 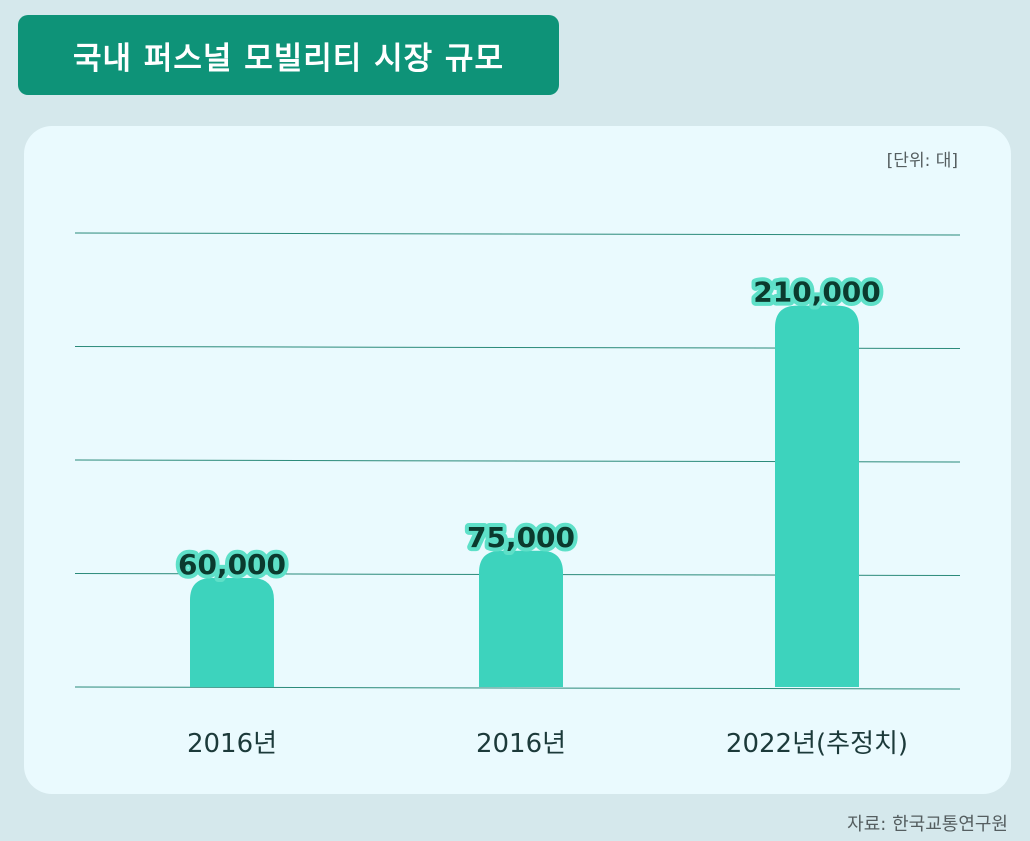 What do you see at coordinates (927, 824) in the screenshot?
I see `source-label: 자료: 한국교통연구원` at bounding box center [927, 824].